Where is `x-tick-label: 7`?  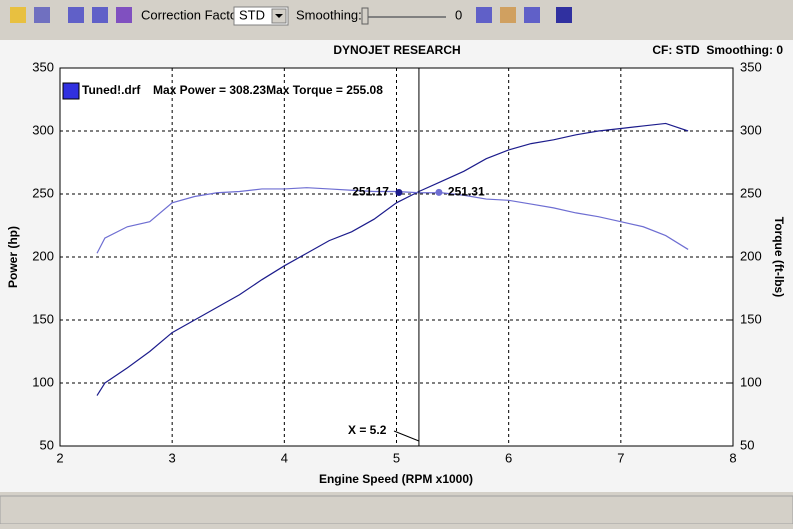 x-tick-label: 7 is located at coordinates (620, 457).